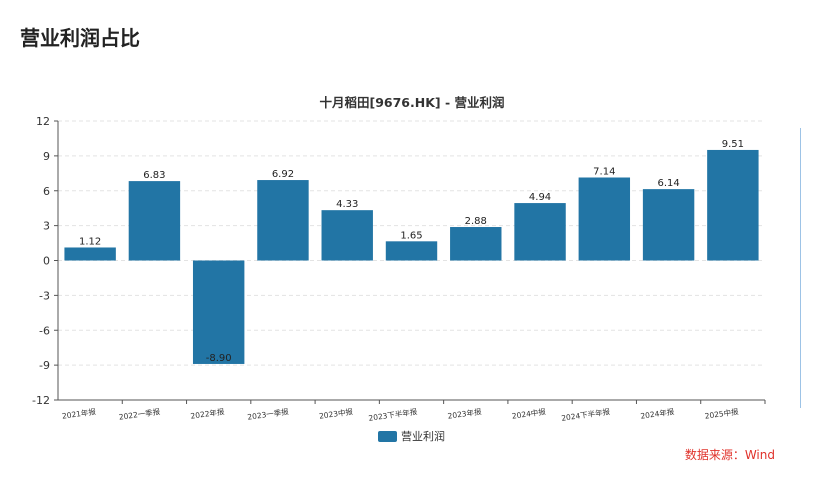 The height and width of the screenshot is (484, 826). I want to click on data-label: 9.51, so click(733, 144).